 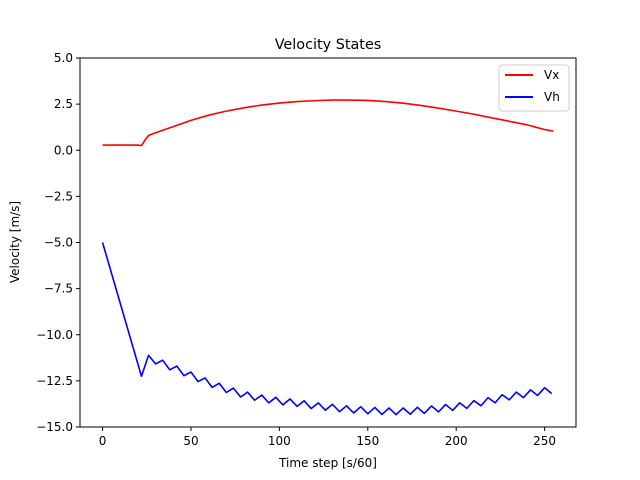 What do you see at coordinates (327, 437) in the screenshot?
I see `x-axis-ticks: 0 50 100 150 200 250` at bounding box center [327, 437].